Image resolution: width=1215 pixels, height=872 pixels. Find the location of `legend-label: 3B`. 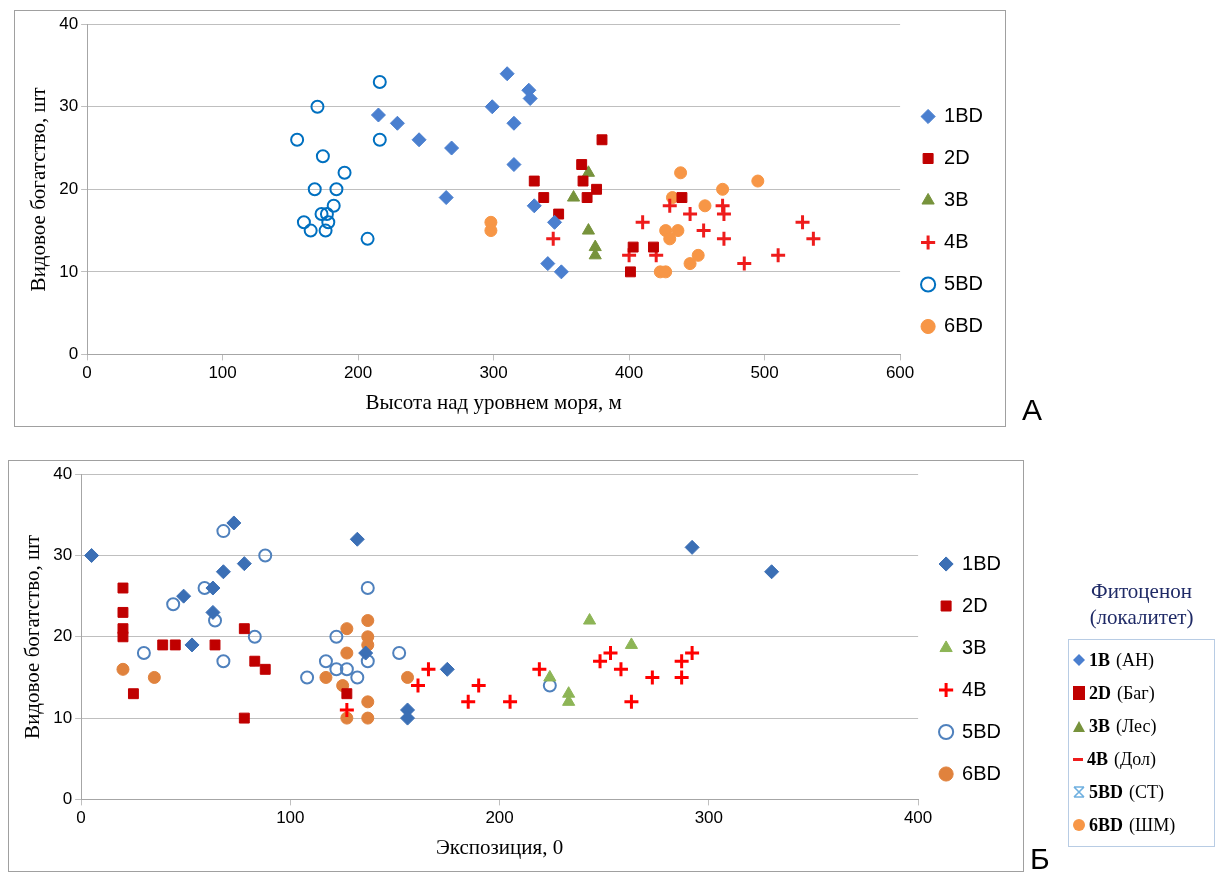

legend-label: 3B is located at coordinates (956, 199).